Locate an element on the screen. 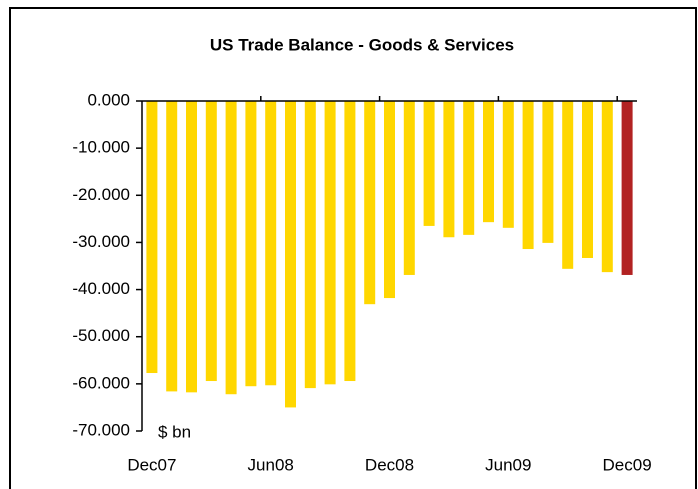  y-tick-label: -50.000 is located at coordinates (101, 335).